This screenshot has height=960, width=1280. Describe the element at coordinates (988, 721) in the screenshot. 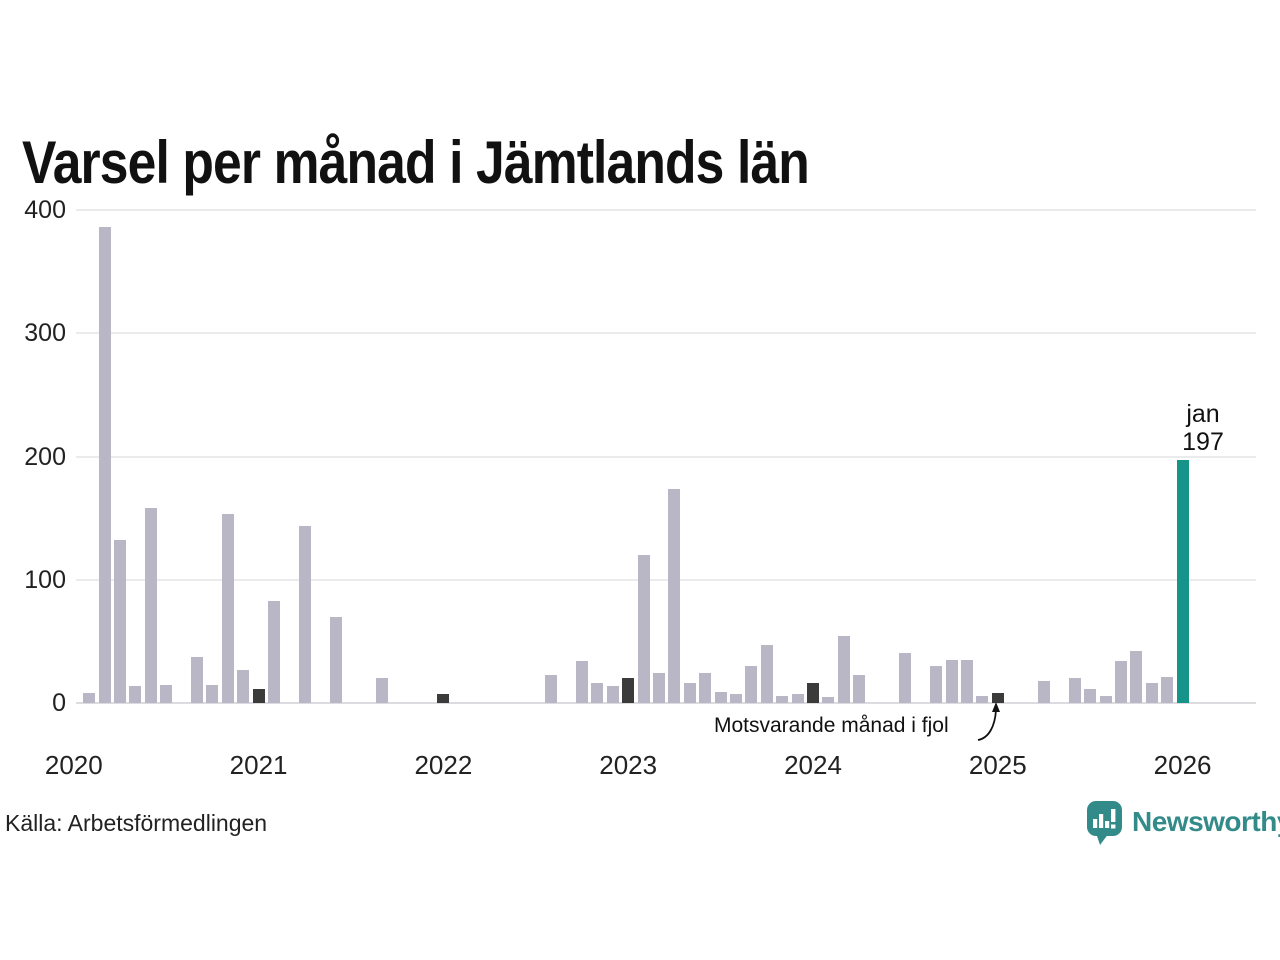

I see `annotation-arrow-icon` at that location.